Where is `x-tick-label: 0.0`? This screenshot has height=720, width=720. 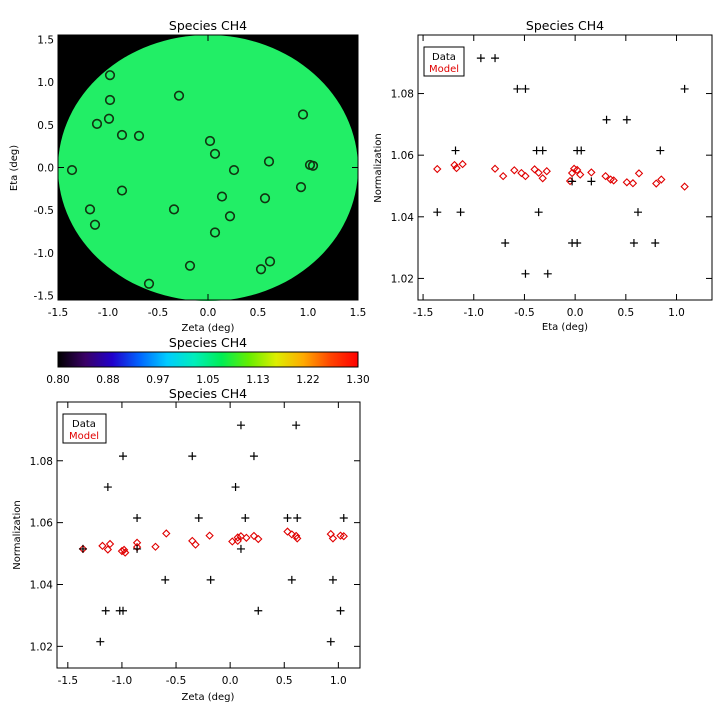
x-tick-label: 0.0 is located at coordinates (575, 313).